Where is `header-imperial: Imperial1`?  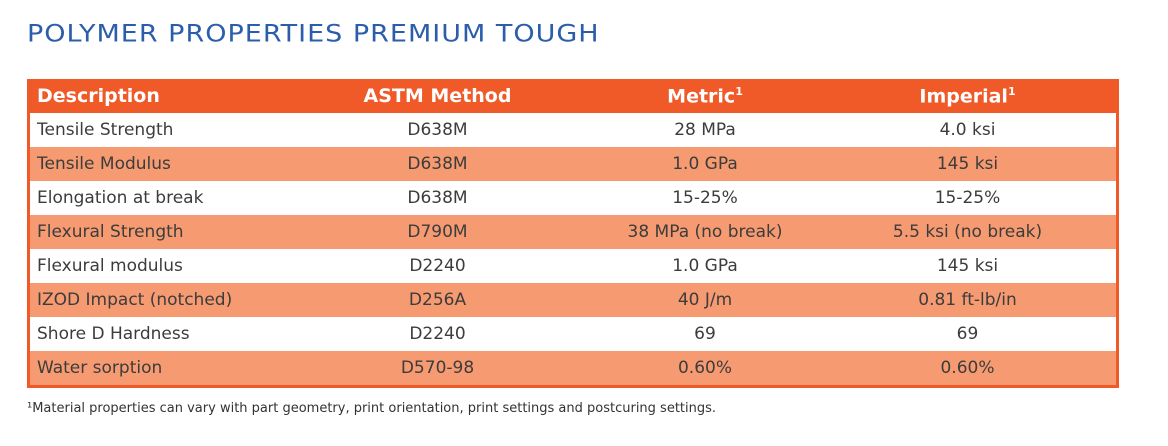
header-imperial: Imperial1 is located at coordinates (967, 96).